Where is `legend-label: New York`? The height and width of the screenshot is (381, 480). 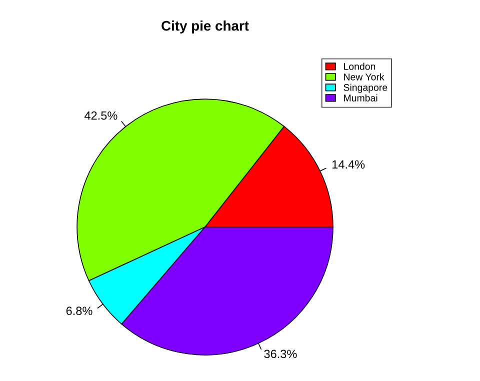
legend-label: New York is located at coordinates (364, 76).